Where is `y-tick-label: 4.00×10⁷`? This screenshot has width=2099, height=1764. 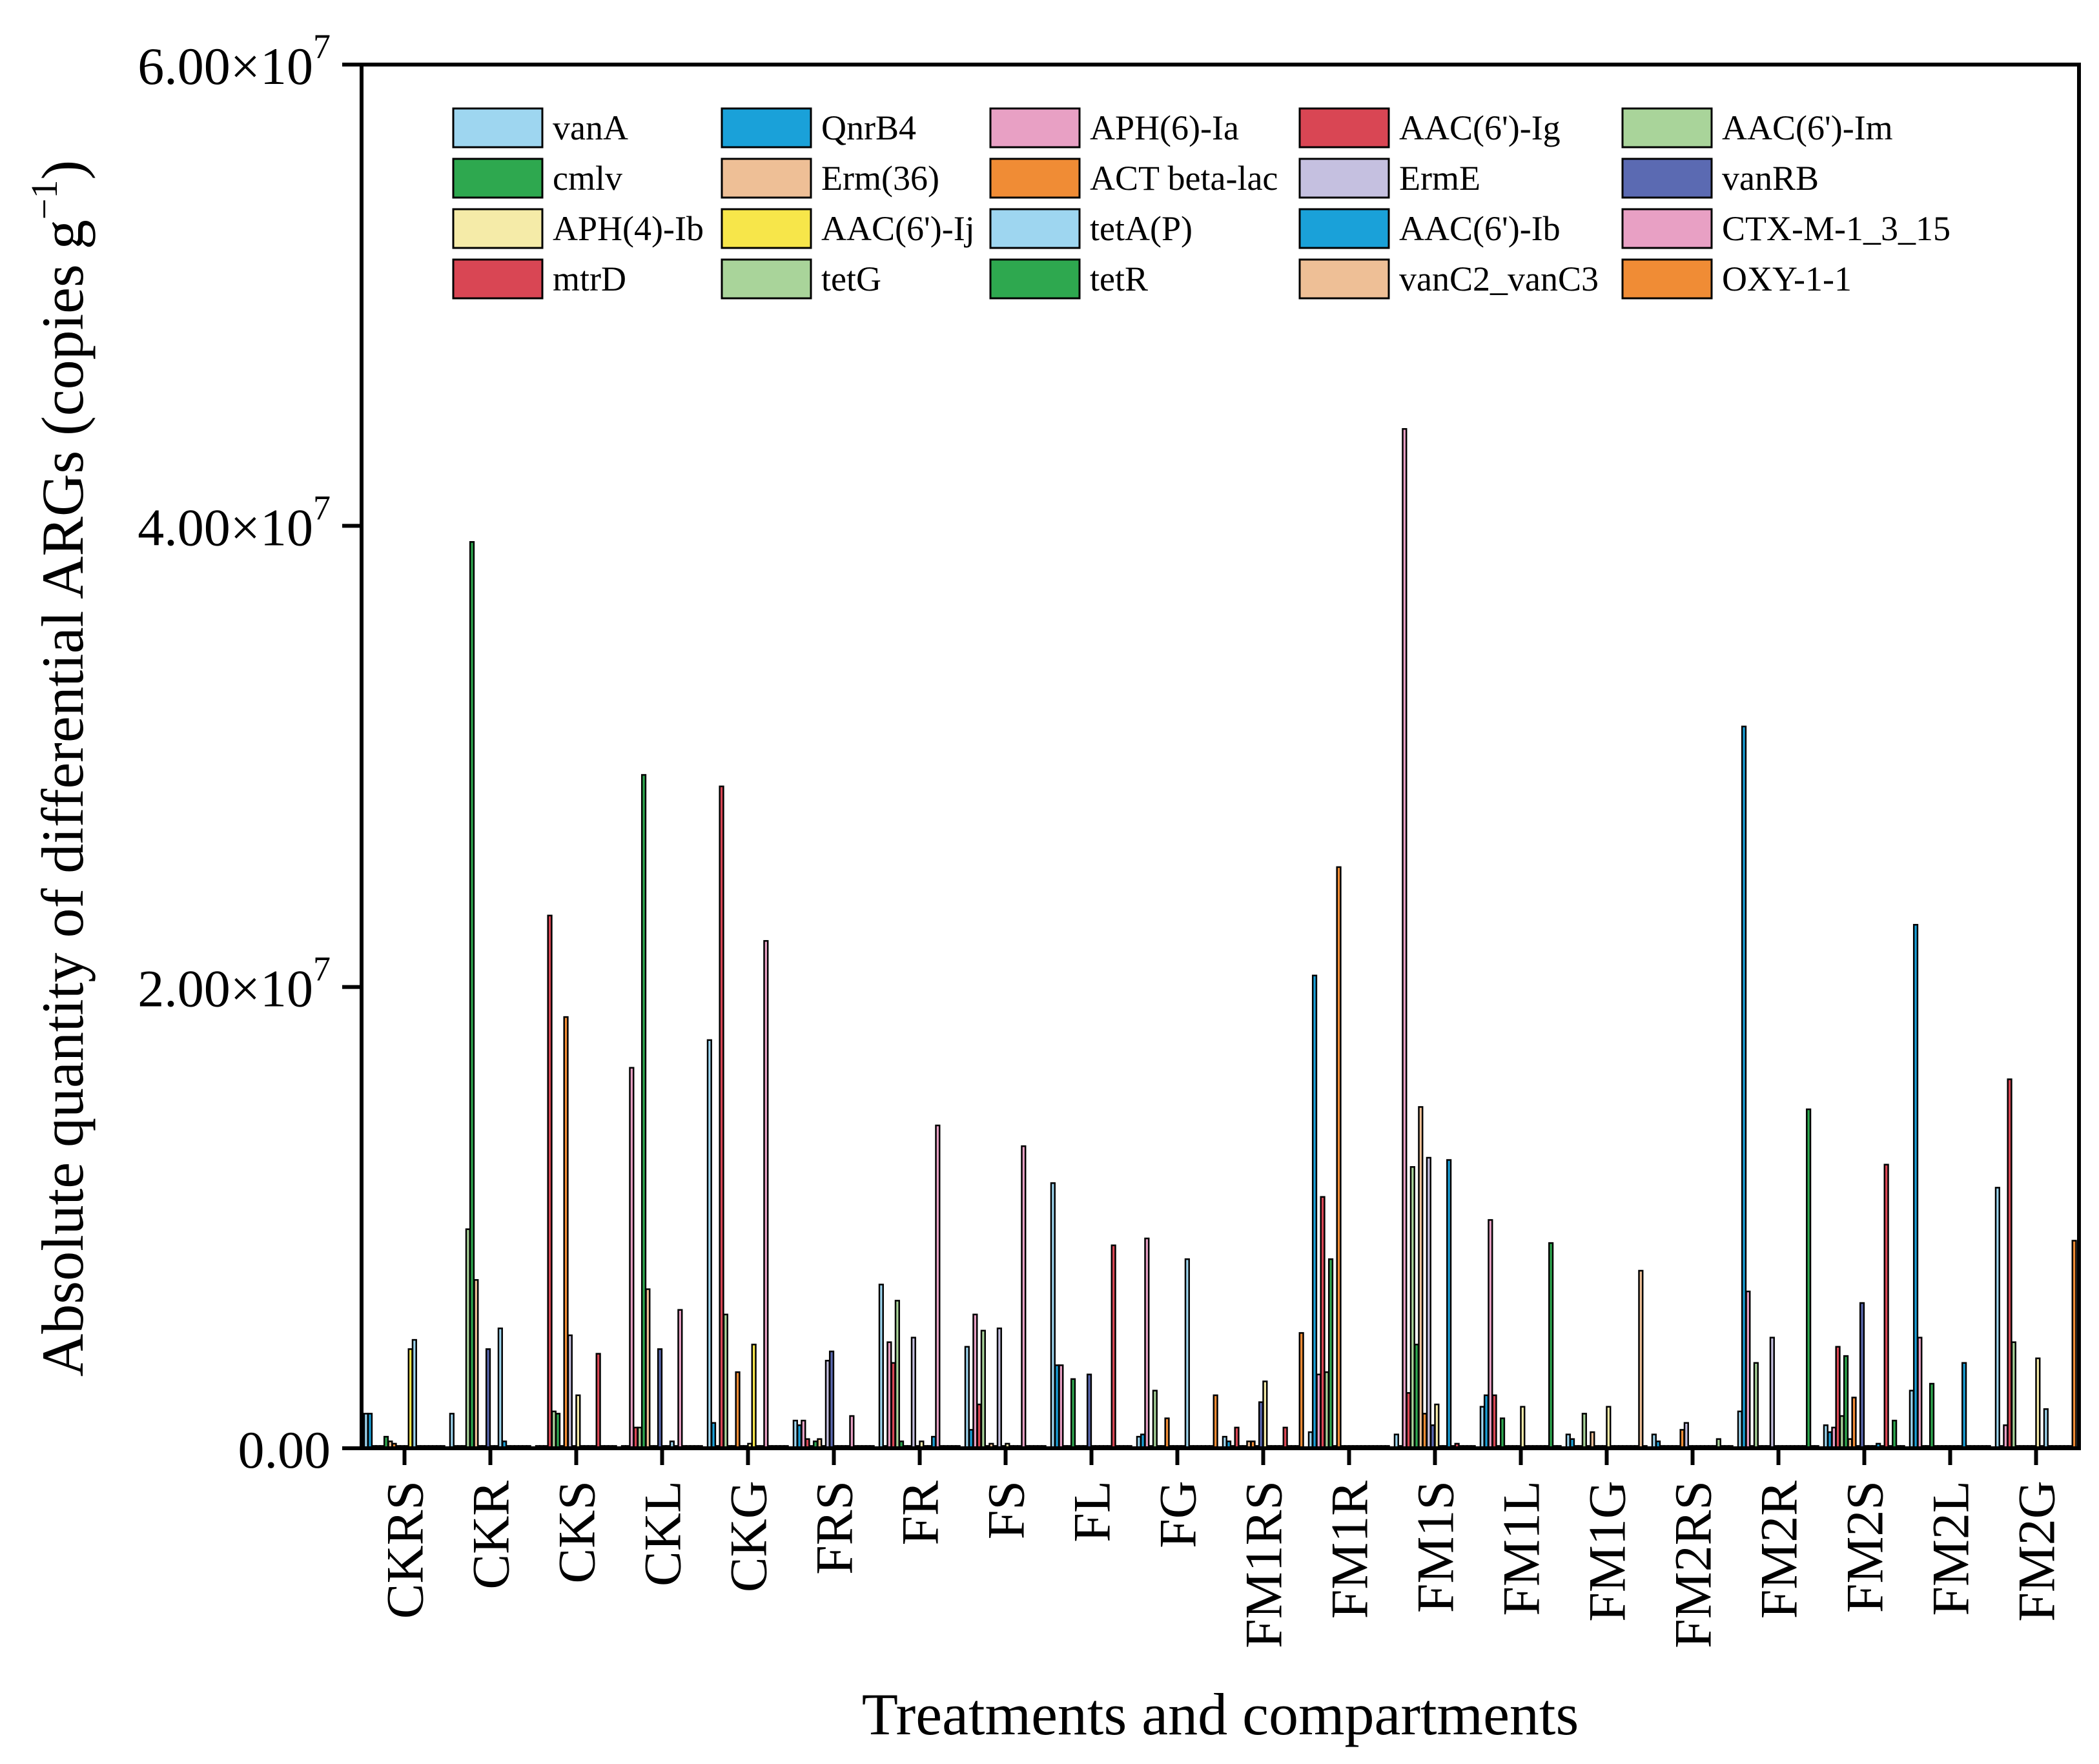 y-tick-label: 4.00×10⁷ is located at coordinates (234, 523).